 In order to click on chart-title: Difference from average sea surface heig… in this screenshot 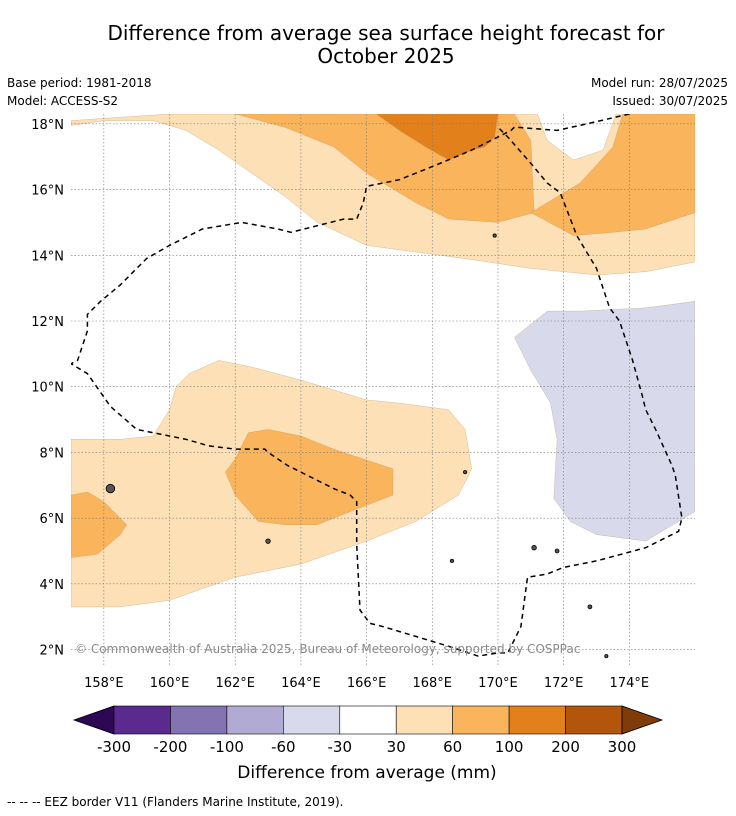, I will do `click(386, 45)`.